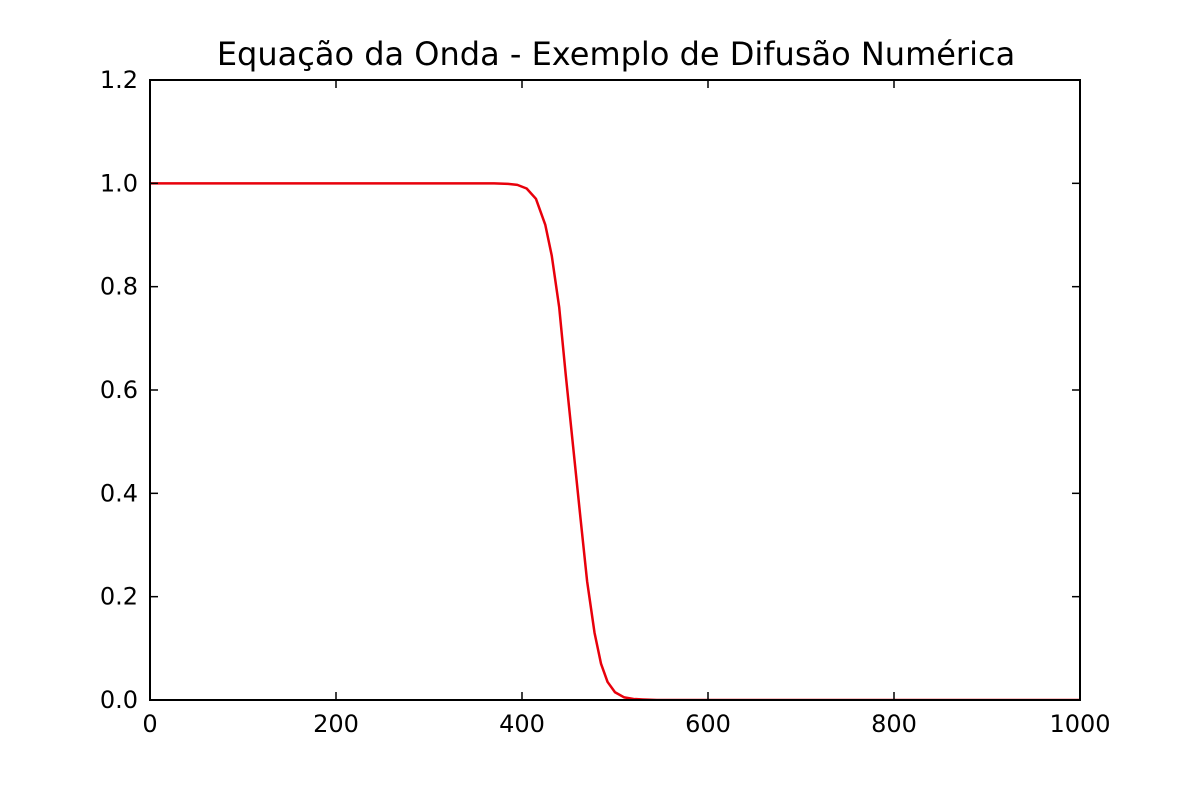 This screenshot has height=800, width=1200. I want to click on y-tick-label: 0.2, so click(119, 597).